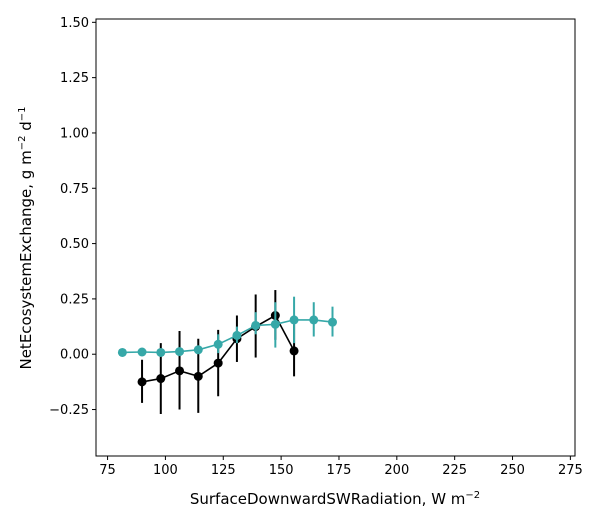  What do you see at coordinates (74, 299) in the screenshot?
I see `y-tick-label: 0.25` at bounding box center [74, 299].